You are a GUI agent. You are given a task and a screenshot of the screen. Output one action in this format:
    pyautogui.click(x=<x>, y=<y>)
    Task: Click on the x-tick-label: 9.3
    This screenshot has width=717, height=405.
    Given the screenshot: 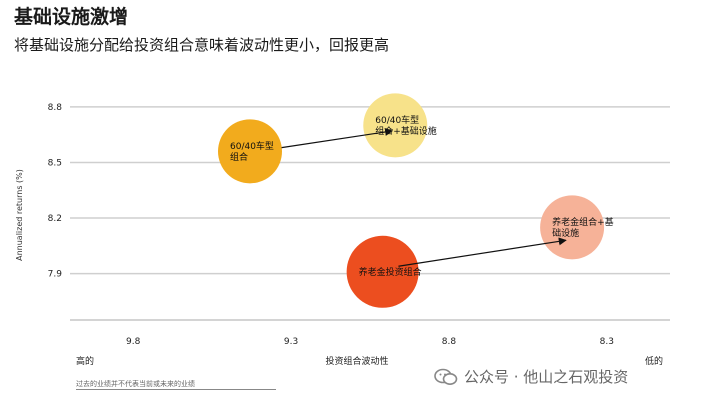 What is the action you would take?
    pyautogui.click(x=291, y=342)
    